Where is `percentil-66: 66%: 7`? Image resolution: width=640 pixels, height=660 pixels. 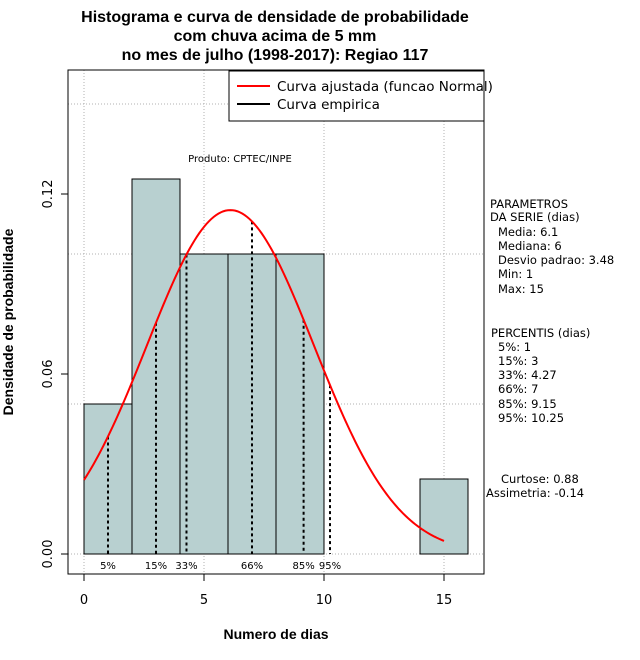 percentil-66: 66%: 7 is located at coordinates (518, 389).